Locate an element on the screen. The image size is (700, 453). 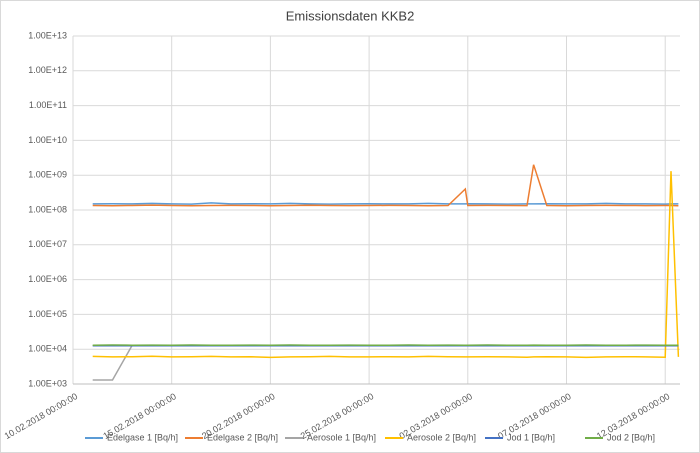
y-tick-label: 1.00E+13 is located at coordinates (47, 35).